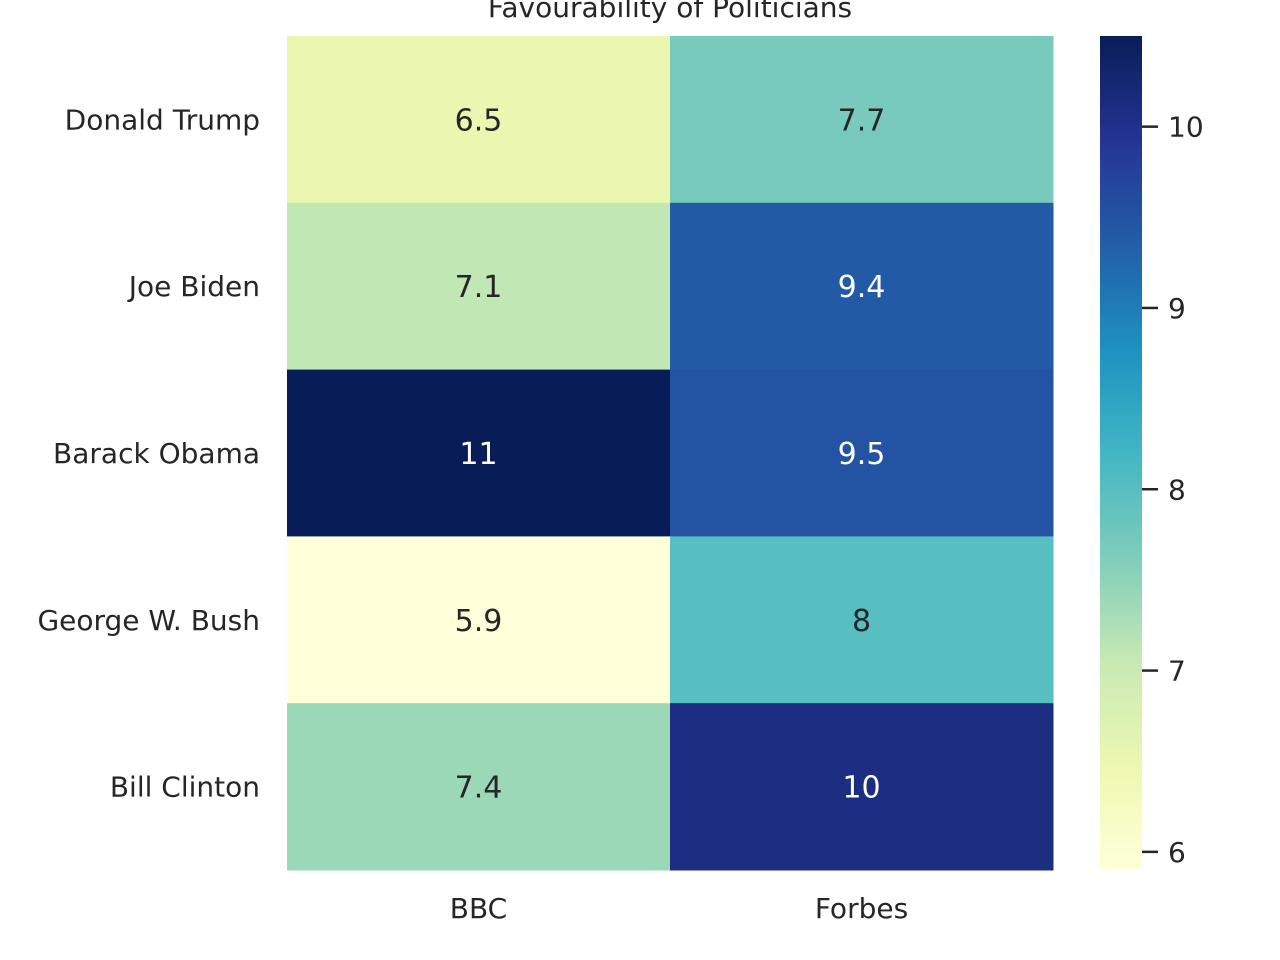 This screenshot has width=1280, height=960. I want to click on cell-annotation: 5.9, so click(479, 621).